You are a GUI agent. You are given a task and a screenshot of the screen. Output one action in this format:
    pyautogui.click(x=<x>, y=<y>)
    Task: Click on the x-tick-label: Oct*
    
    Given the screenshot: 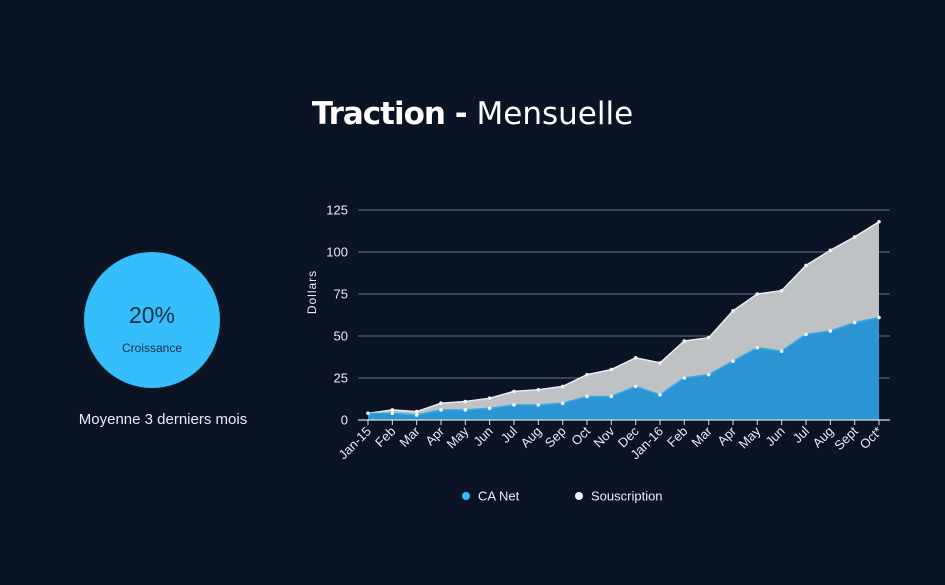 What is the action you would take?
    pyautogui.click(x=871, y=438)
    